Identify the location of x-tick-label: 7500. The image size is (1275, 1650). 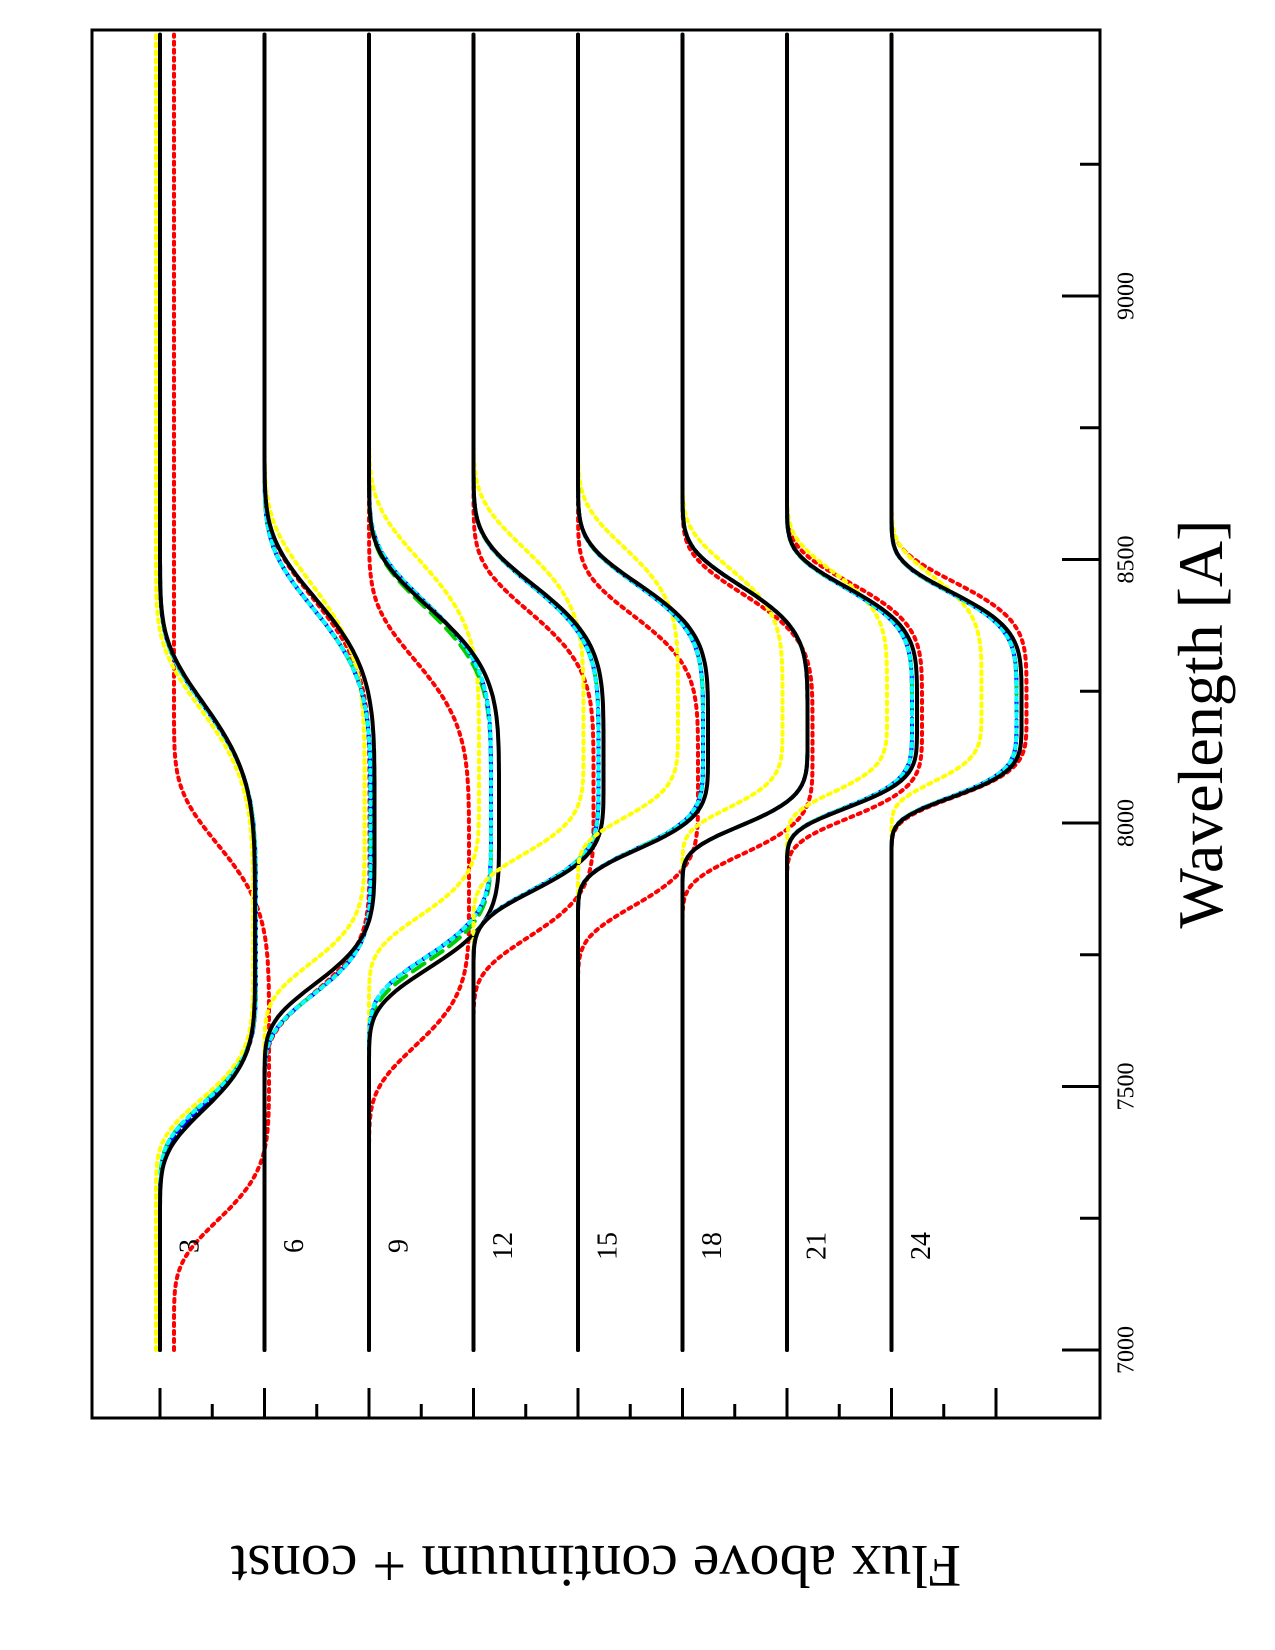
(1127, 1087).